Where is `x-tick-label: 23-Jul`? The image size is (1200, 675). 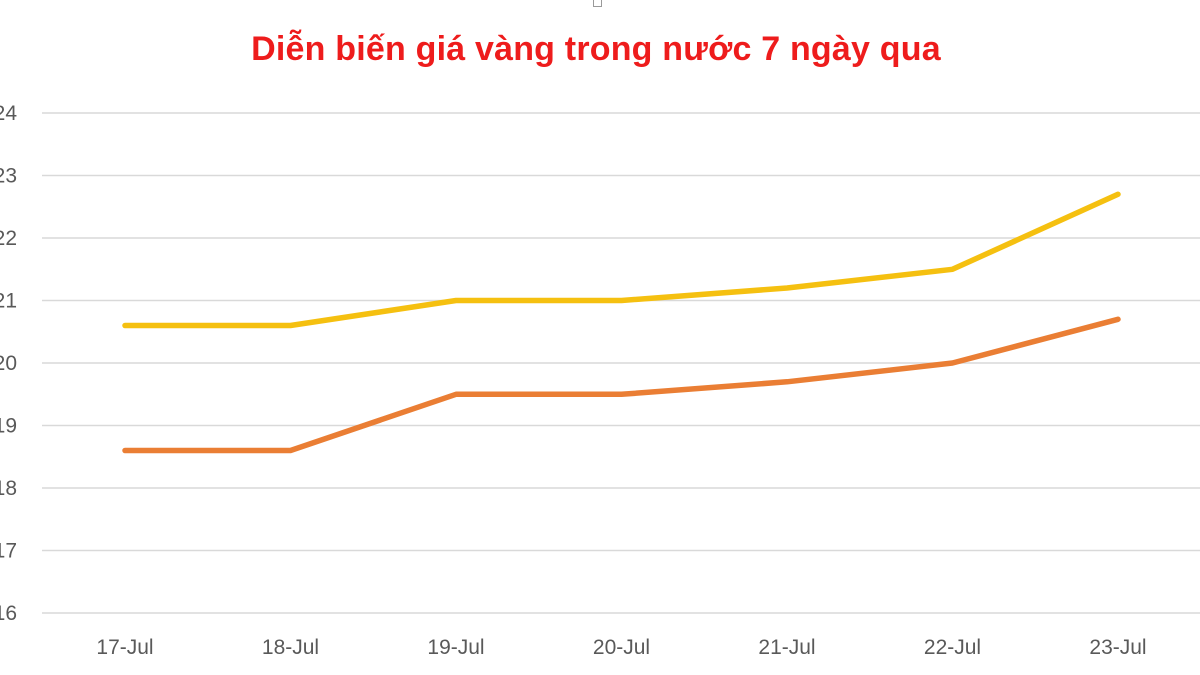 x-tick-label: 23-Jul is located at coordinates (1117, 647).